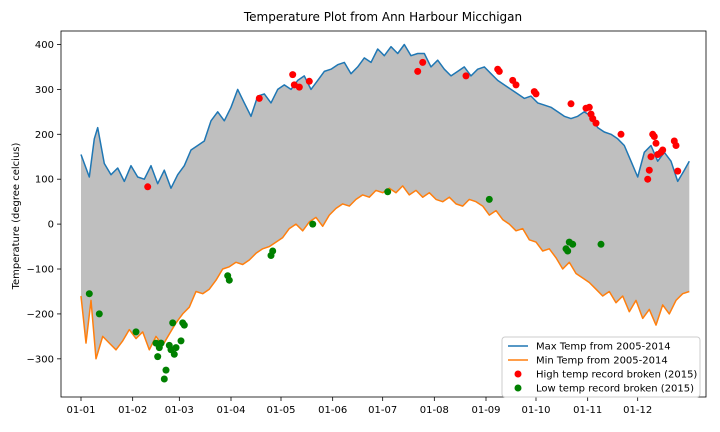 This screenshot has height=432, width=720. Describe the element at coordinates (44, 180) in the screenshot. I see `y-tick-label: 100` at that location.